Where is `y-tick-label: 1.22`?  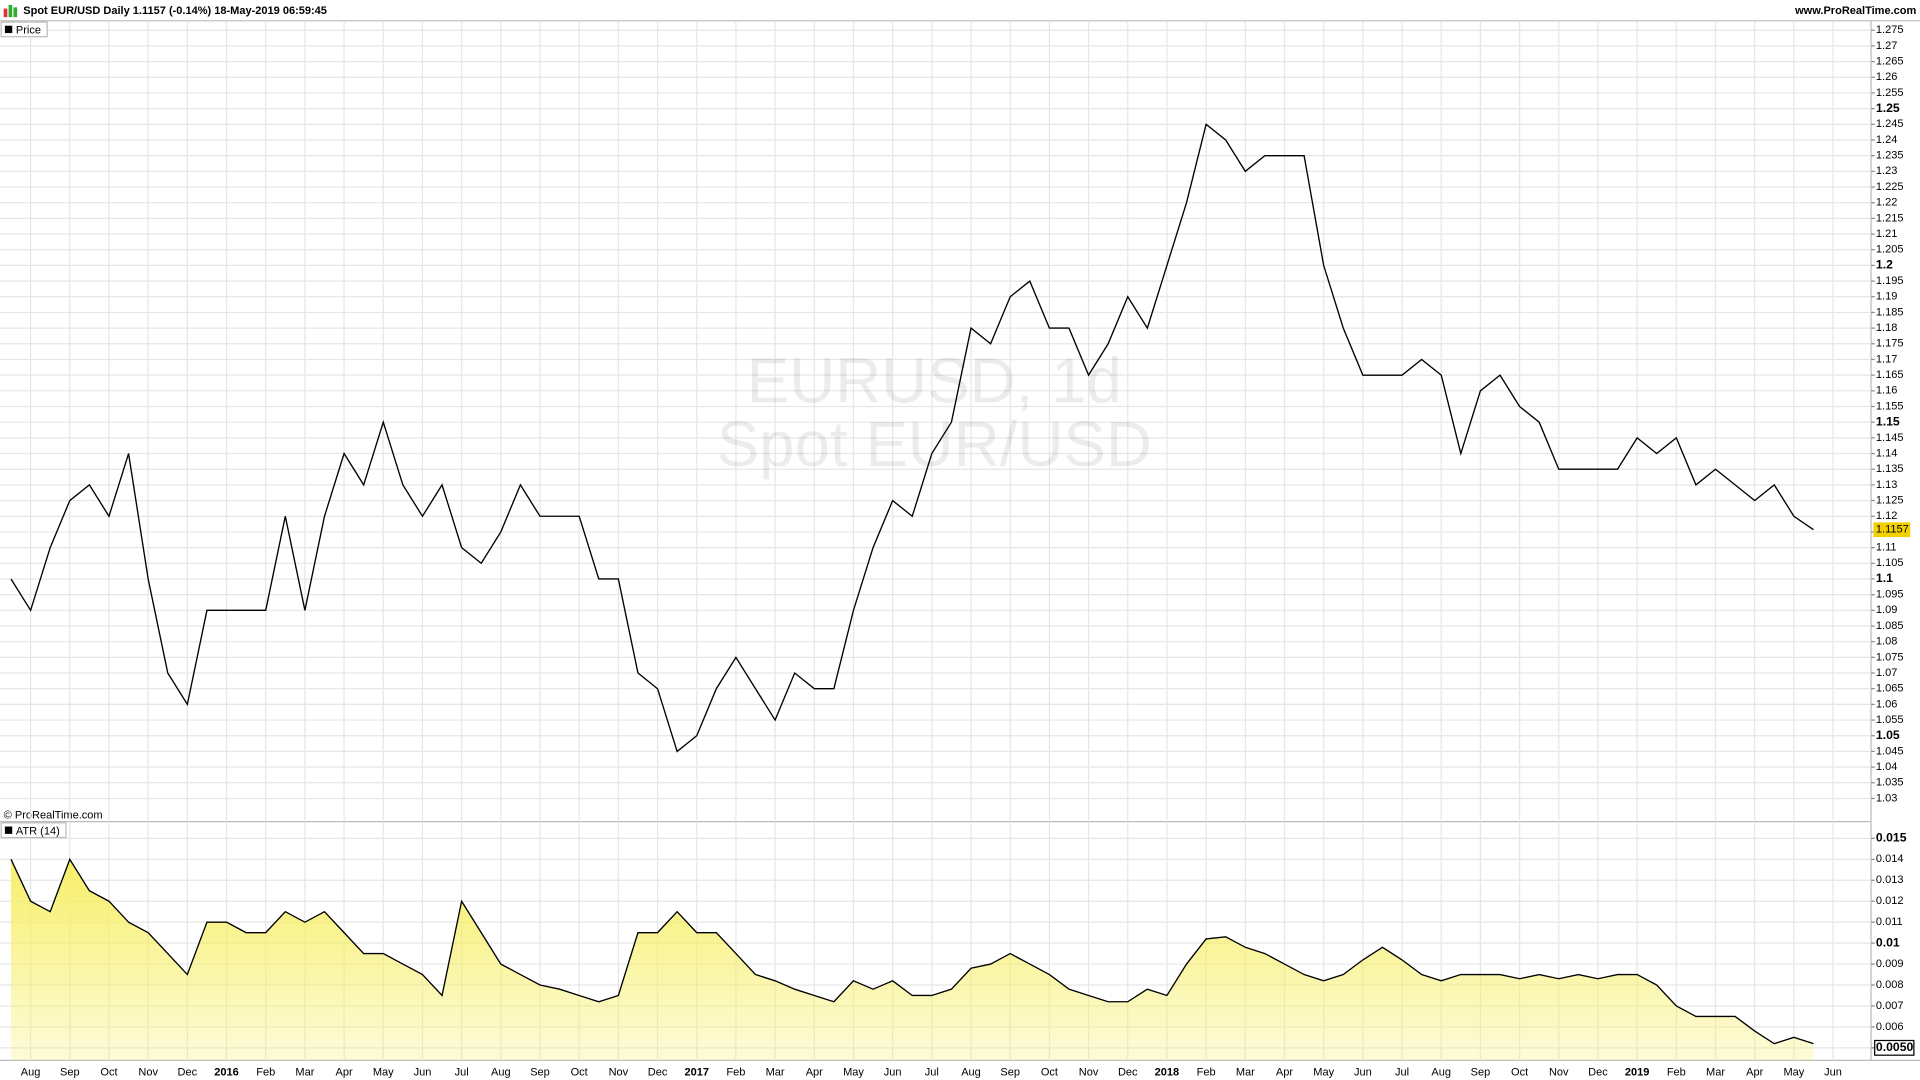 y-tick-label: 1.22 is located at coordinates (1886, 203).